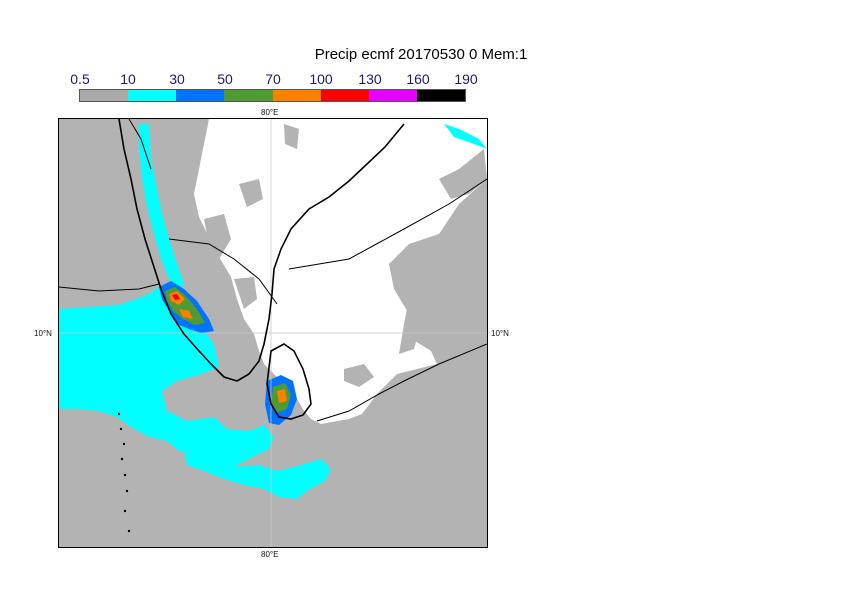 The height and width of the screenshot is (596, 842). What do you see at coordinates (465, 136) in the screenshot?
I see `light-rain-northeast` at bounding box center [465, 136].